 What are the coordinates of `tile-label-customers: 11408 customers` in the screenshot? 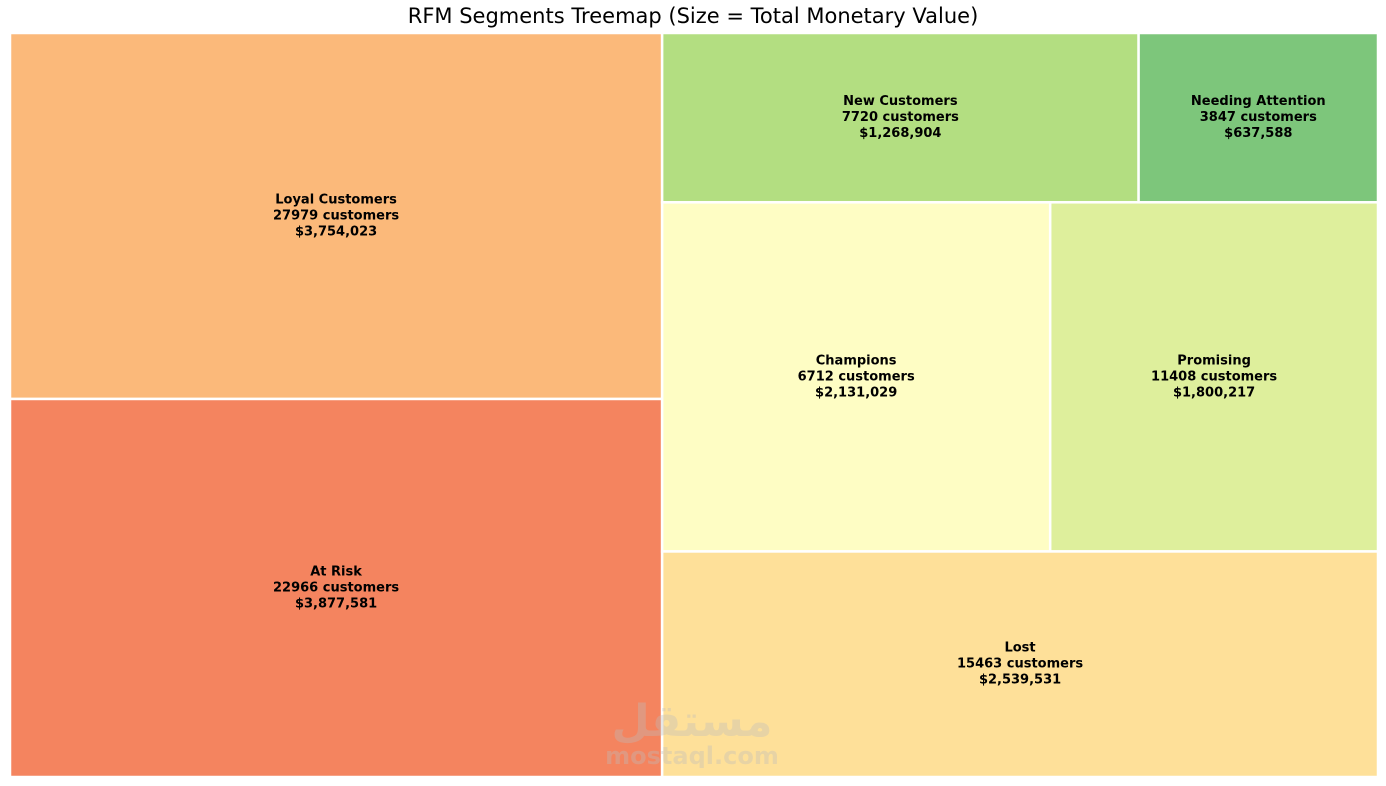 It's located at (1214, 376).